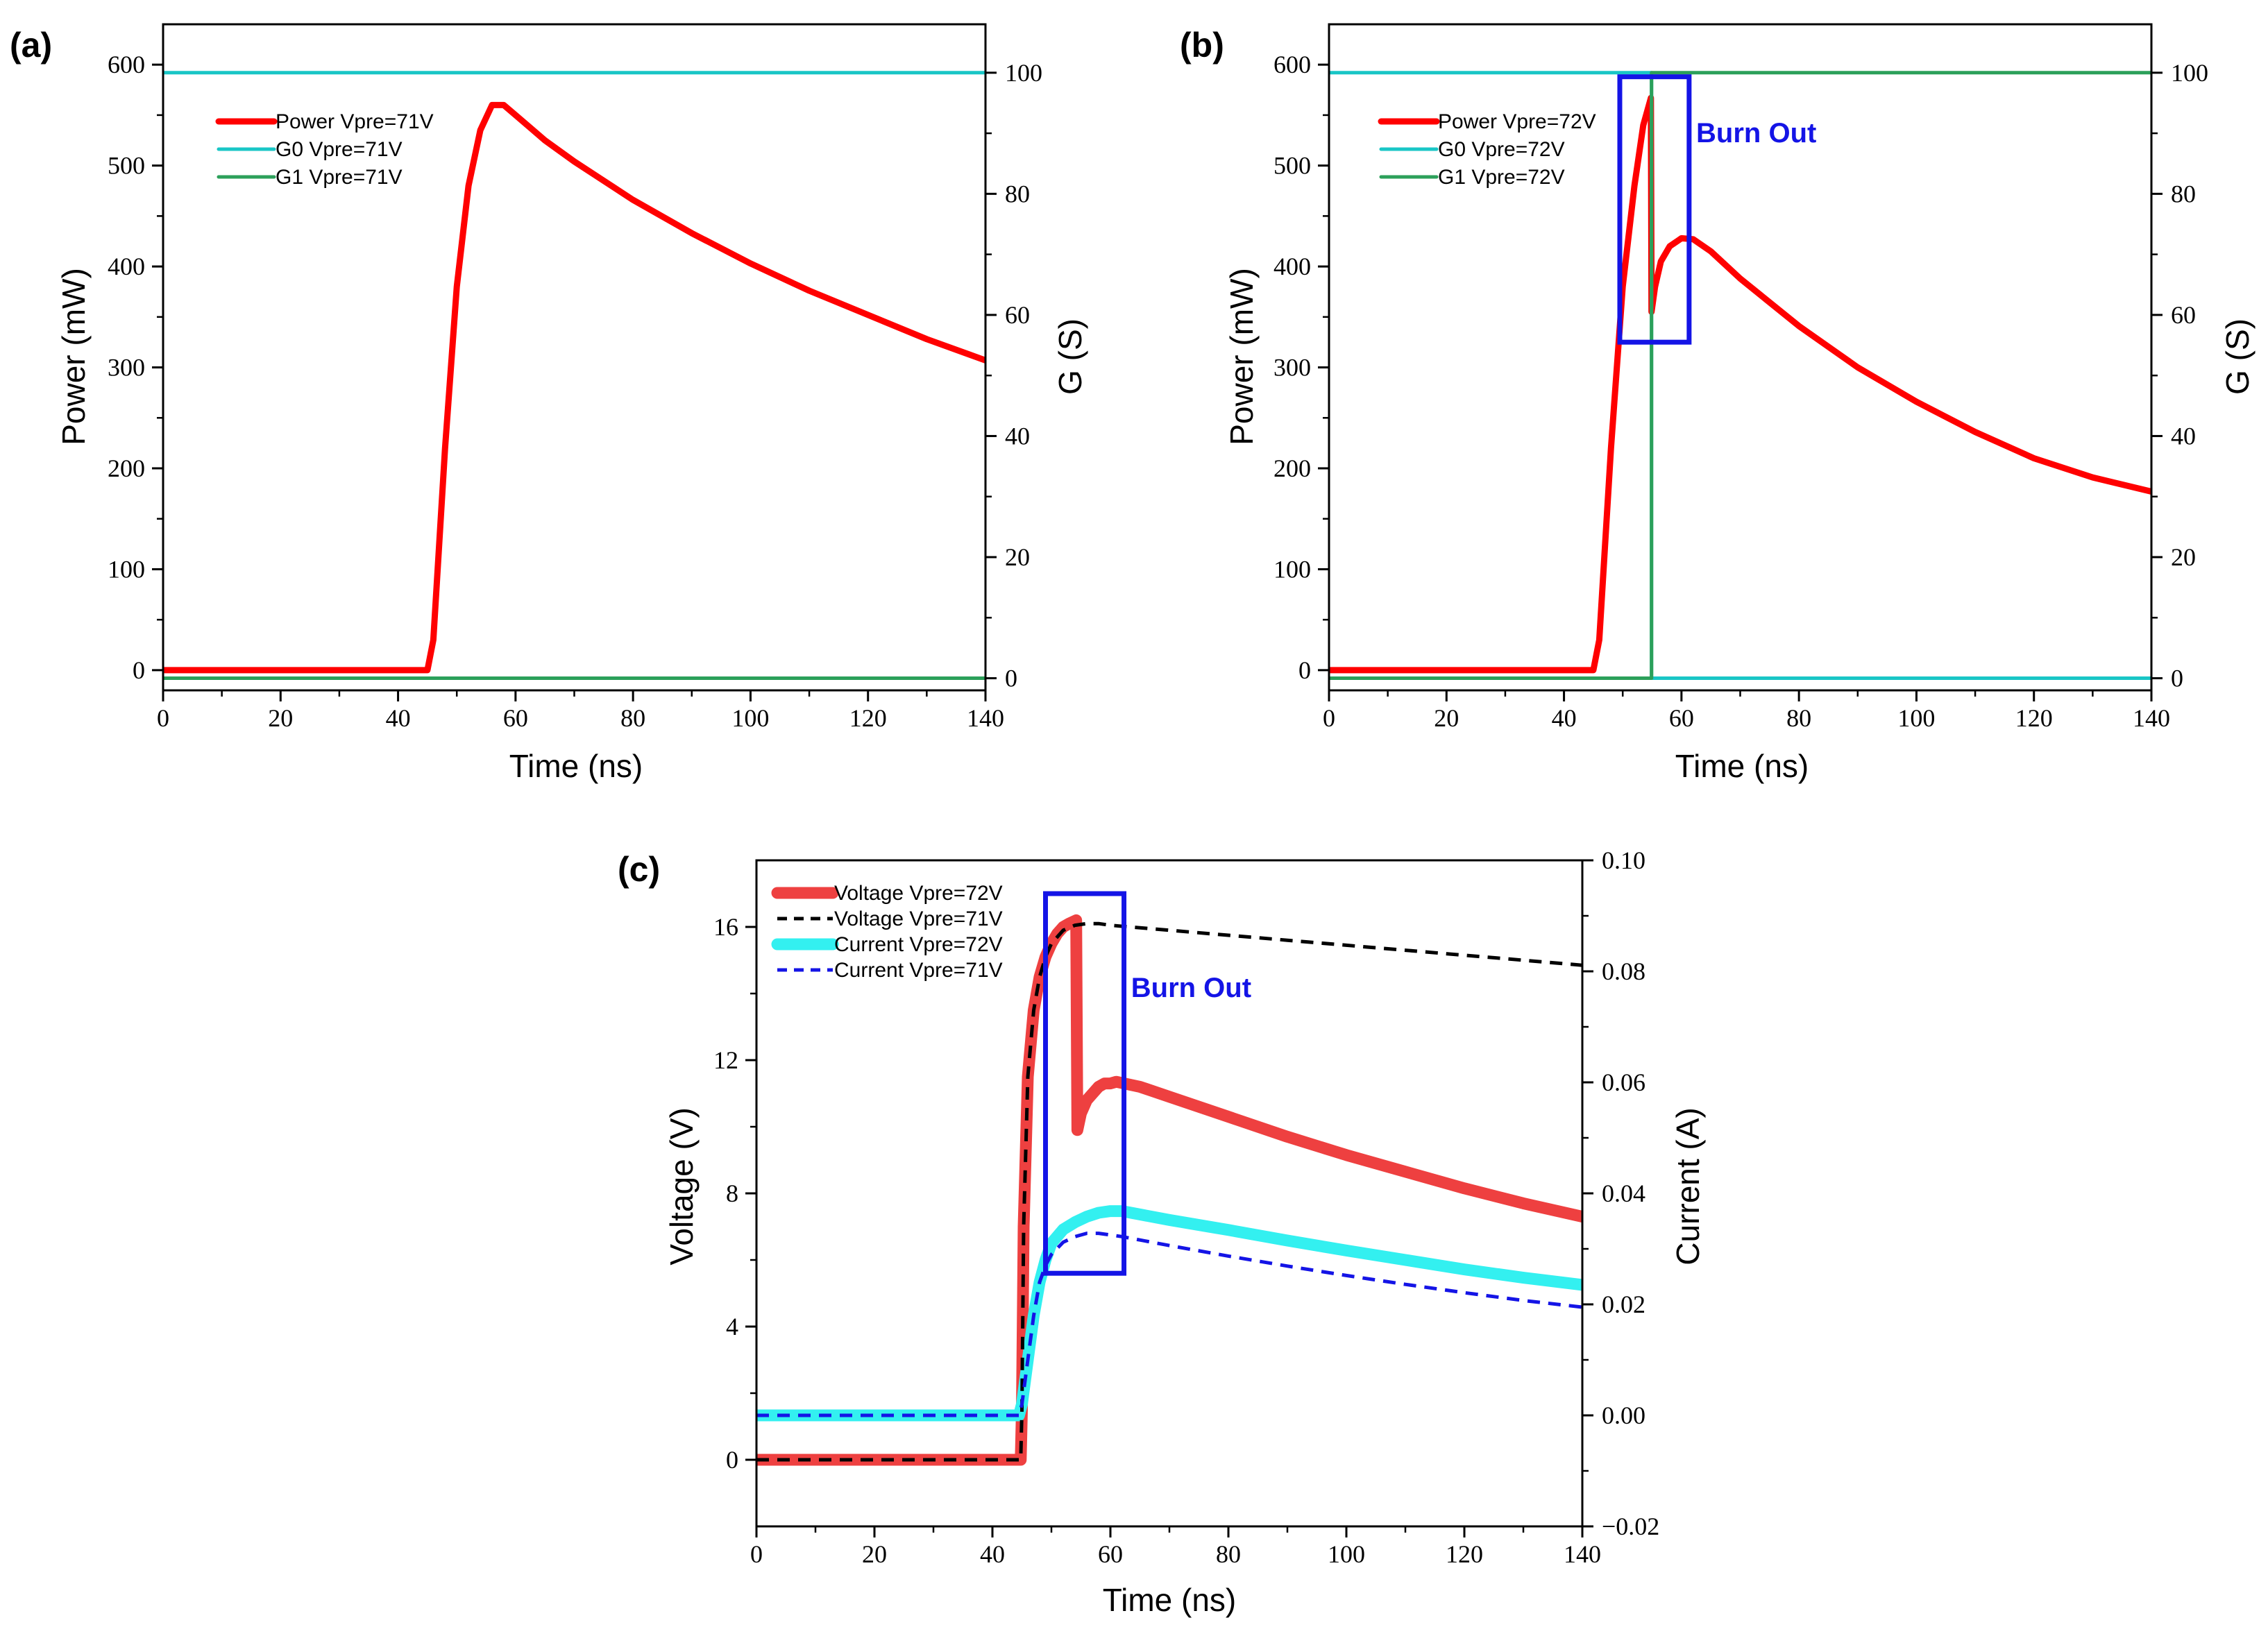 The height and width of the screenshot is (1636, 2268). I want to click on legend-label: Current Vpre=71V, so click(918, 970).